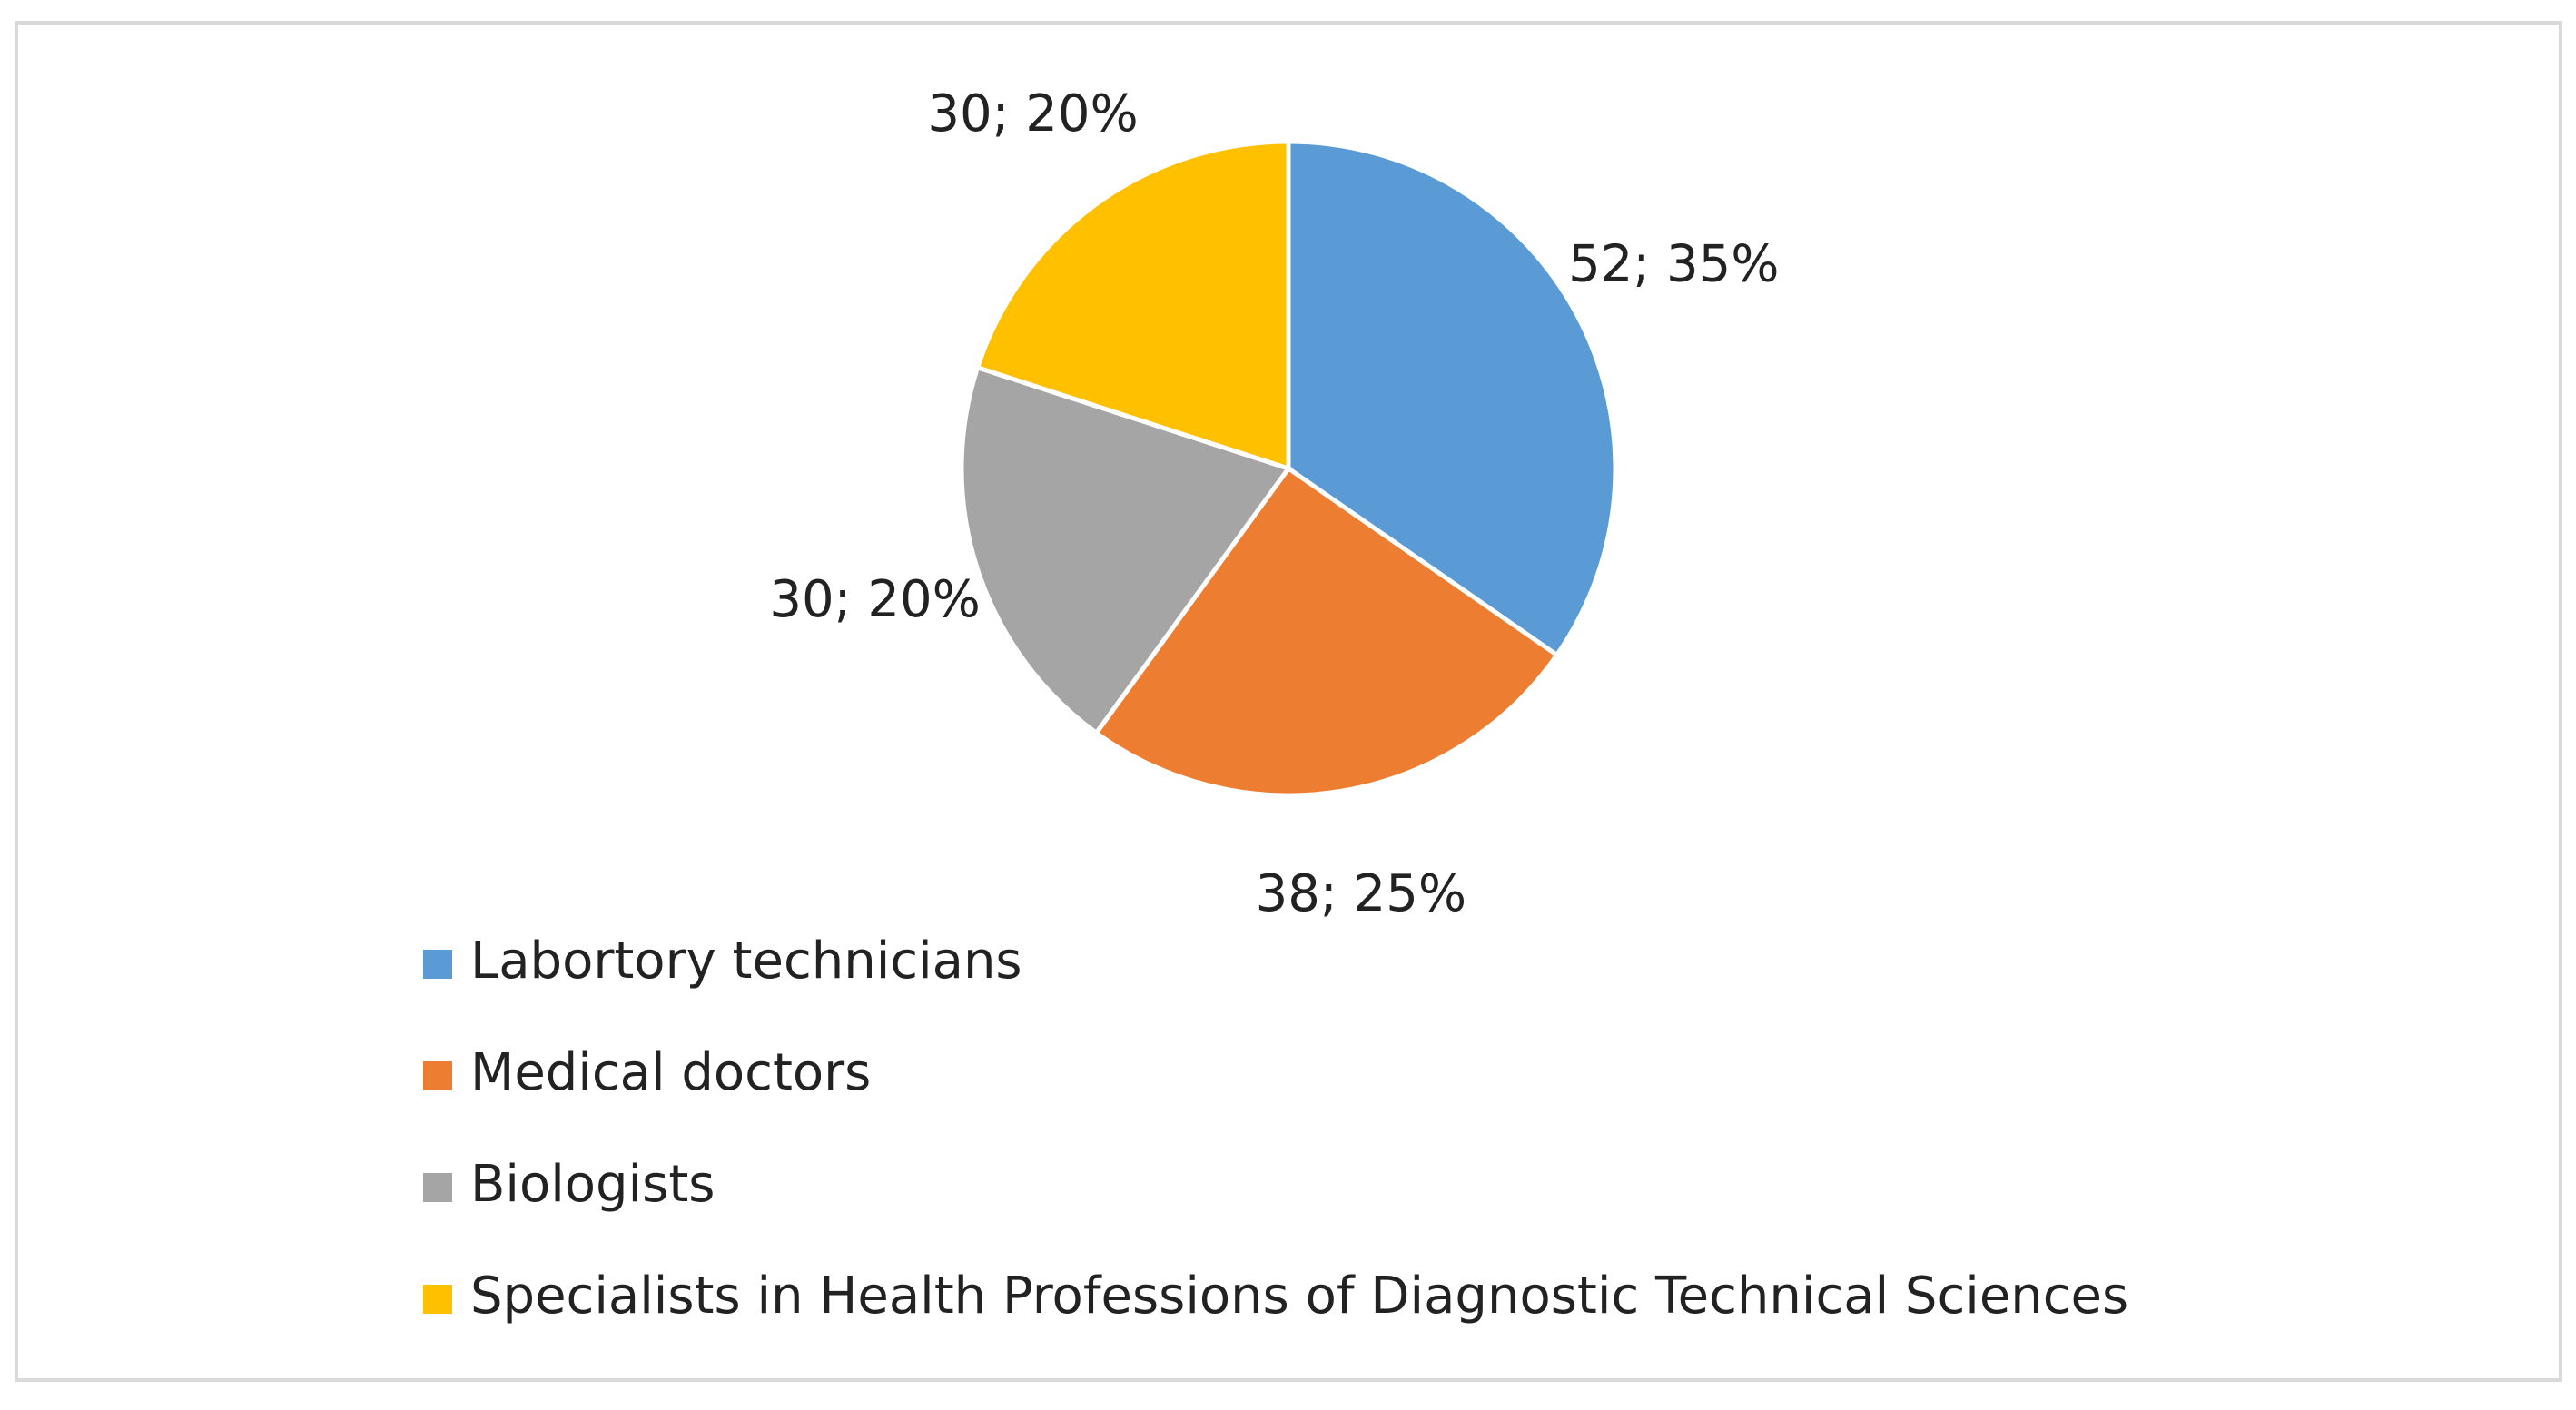 Image resolution: width=2576 pixels, height=1410 pixels. What do you see at coordinates (746, 961) in the screenshot?
I see `legend-label: Labortory technicians` at bounding box center [746, 961].